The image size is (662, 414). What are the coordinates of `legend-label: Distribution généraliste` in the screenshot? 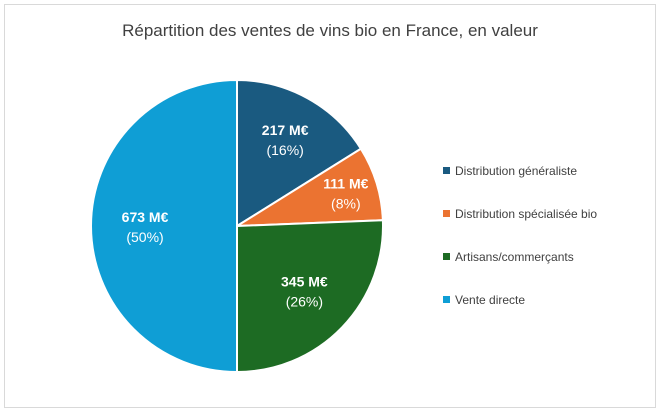 It's located at (516, 170).